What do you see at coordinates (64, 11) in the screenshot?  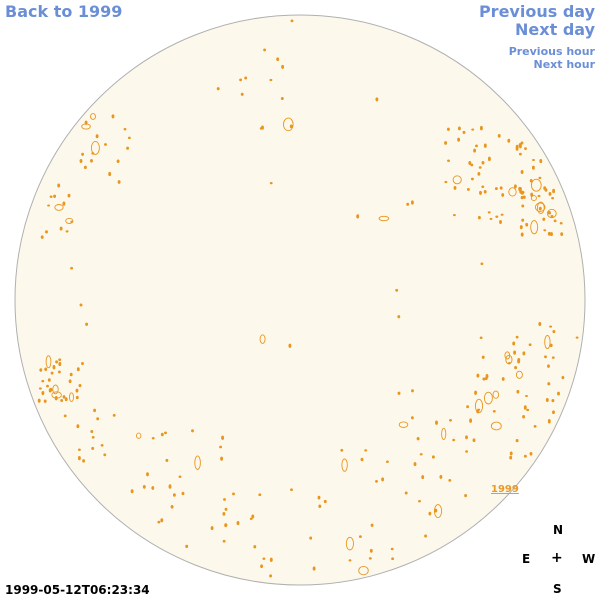 I see `back-to-year-link: Back to 1999` at bounding box center [64, 11].